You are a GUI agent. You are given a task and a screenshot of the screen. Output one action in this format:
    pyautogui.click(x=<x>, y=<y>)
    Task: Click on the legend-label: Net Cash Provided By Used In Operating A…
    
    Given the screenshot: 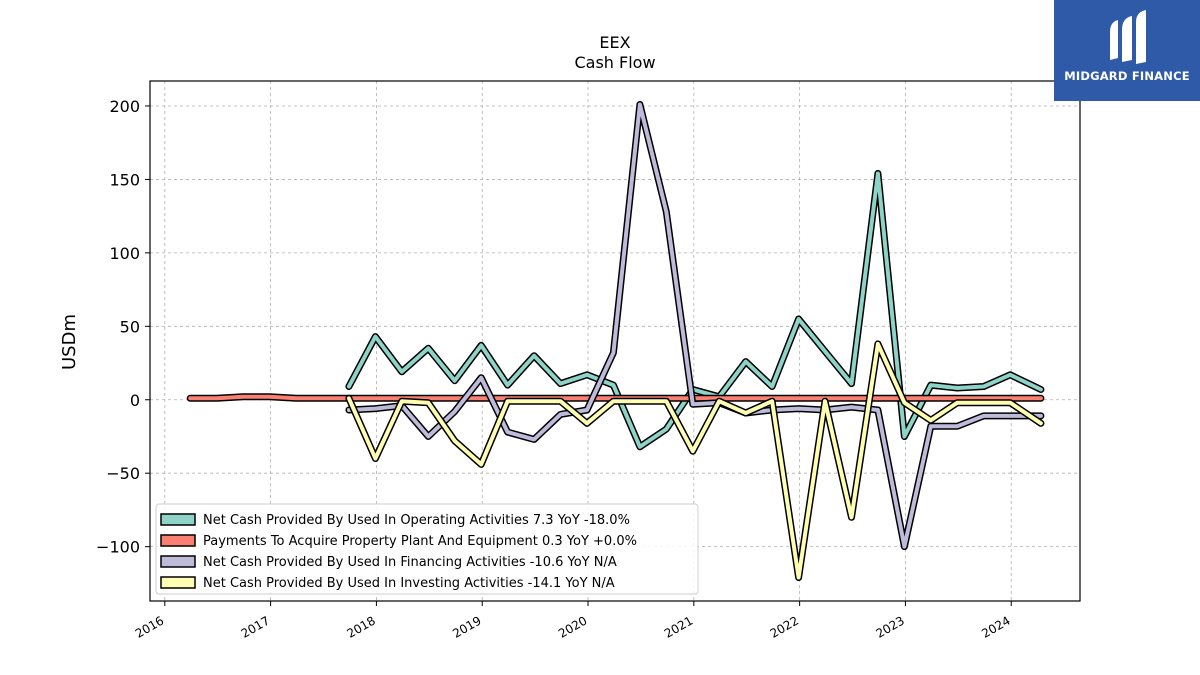 What is the action you would take?
    pyautogui.click(x=416, y=520)
    